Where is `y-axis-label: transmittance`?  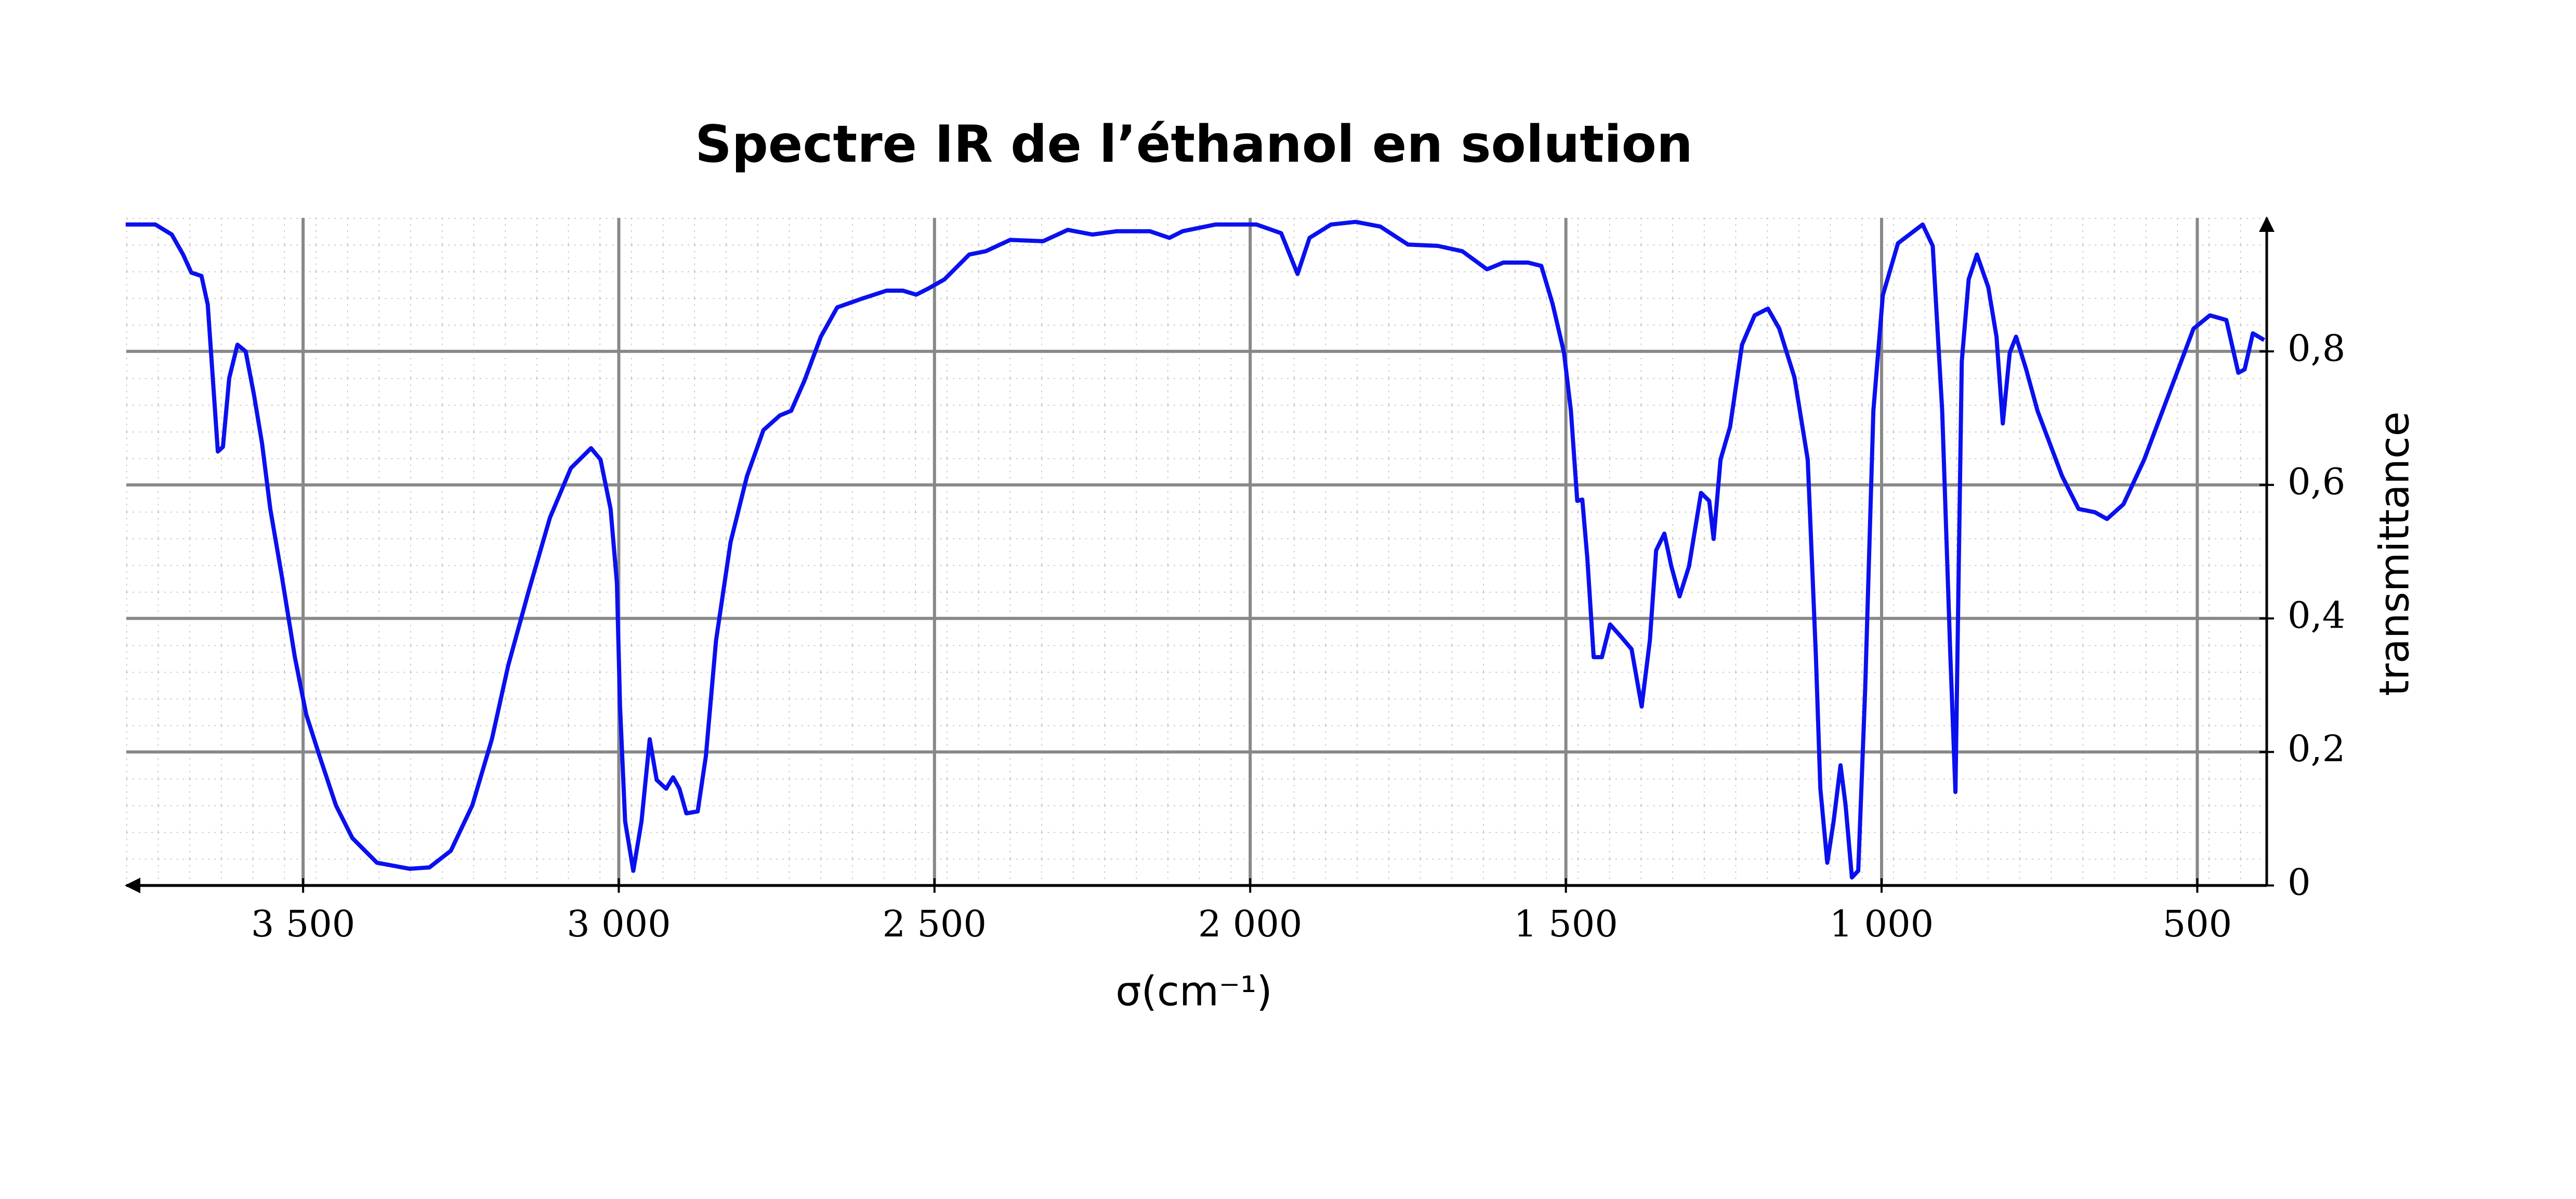 y-axis-label: transmittance is located at coordinates (2394, 554).